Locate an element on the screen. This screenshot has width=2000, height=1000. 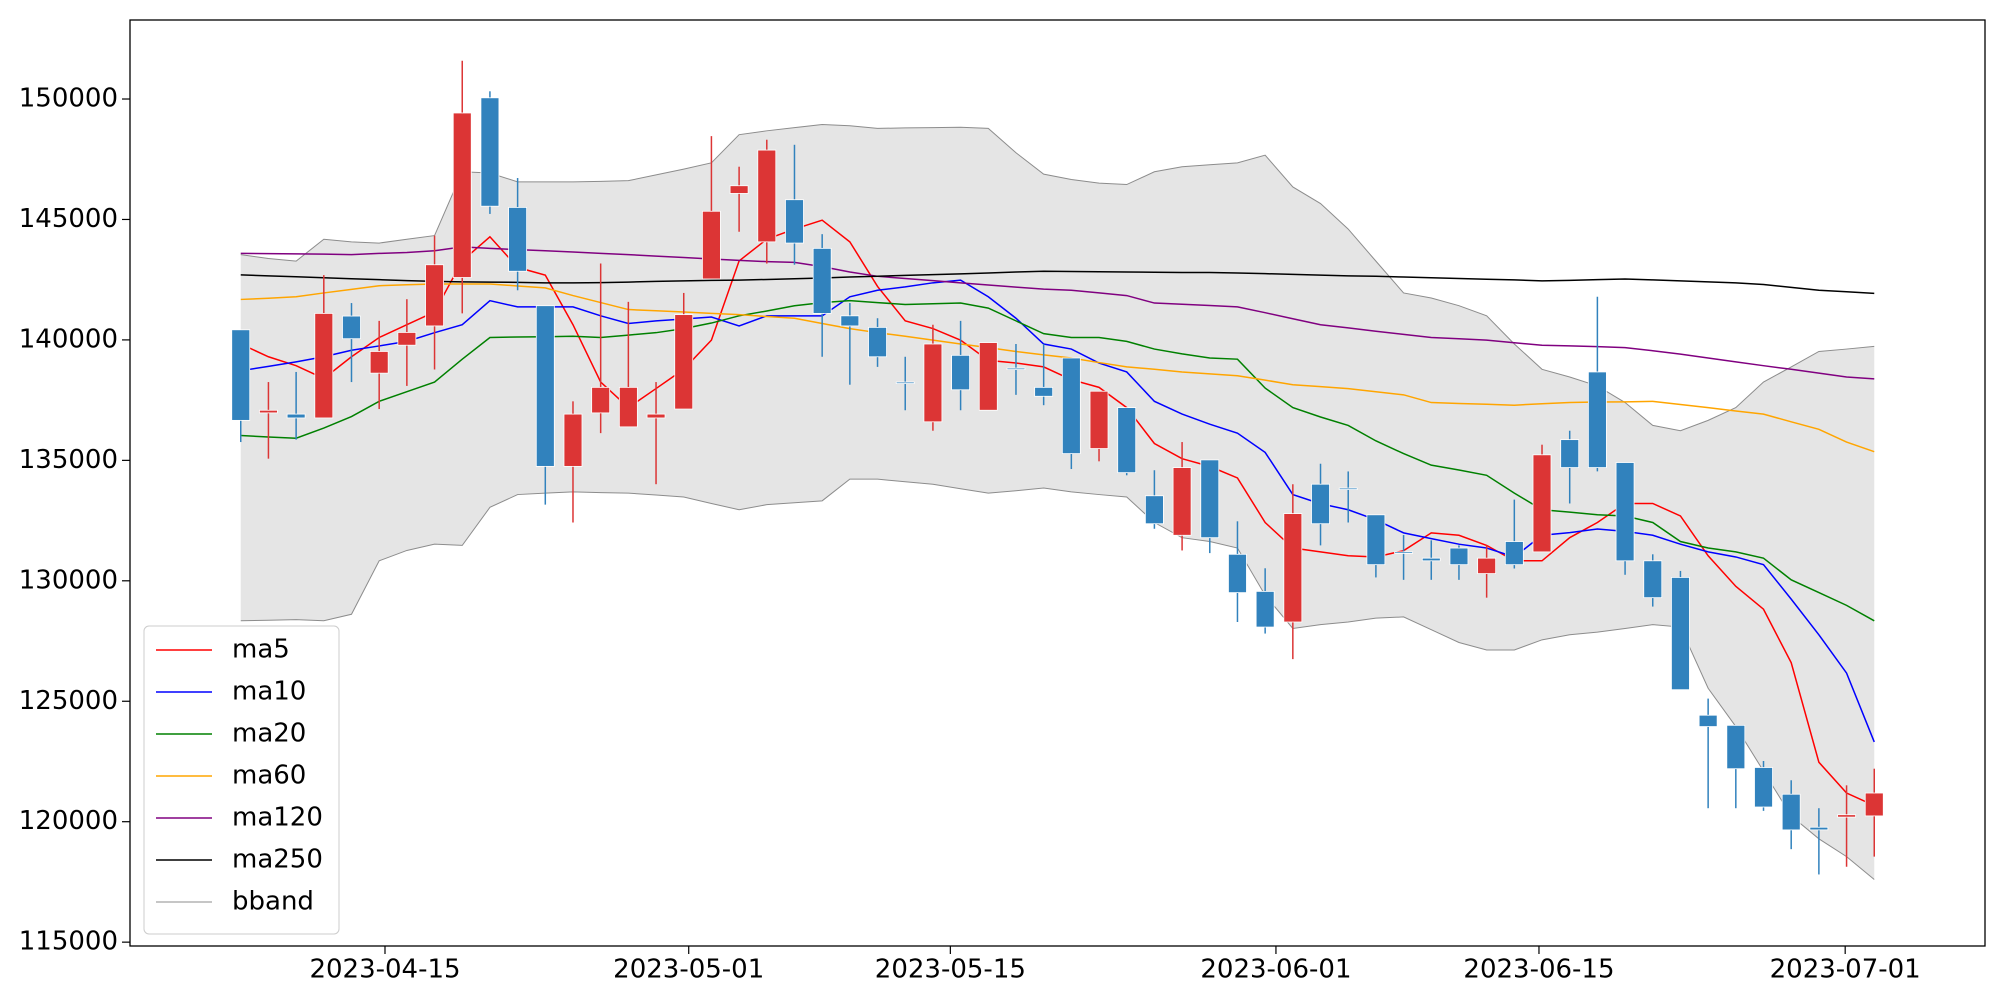
x-tick-label: 2023-04-15 is located at coordinates (384, 970).